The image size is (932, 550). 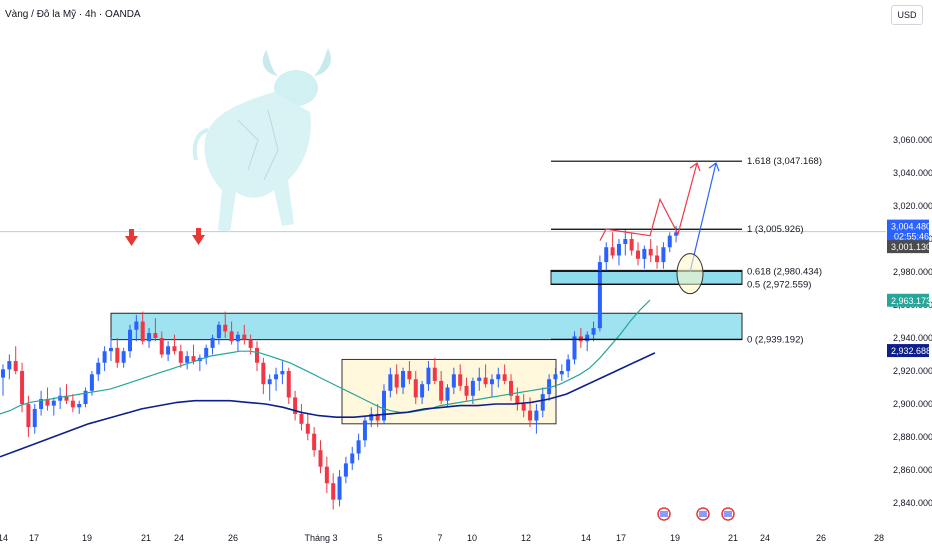 I want to click on ema-fast-line, so click(x=325, y=357).